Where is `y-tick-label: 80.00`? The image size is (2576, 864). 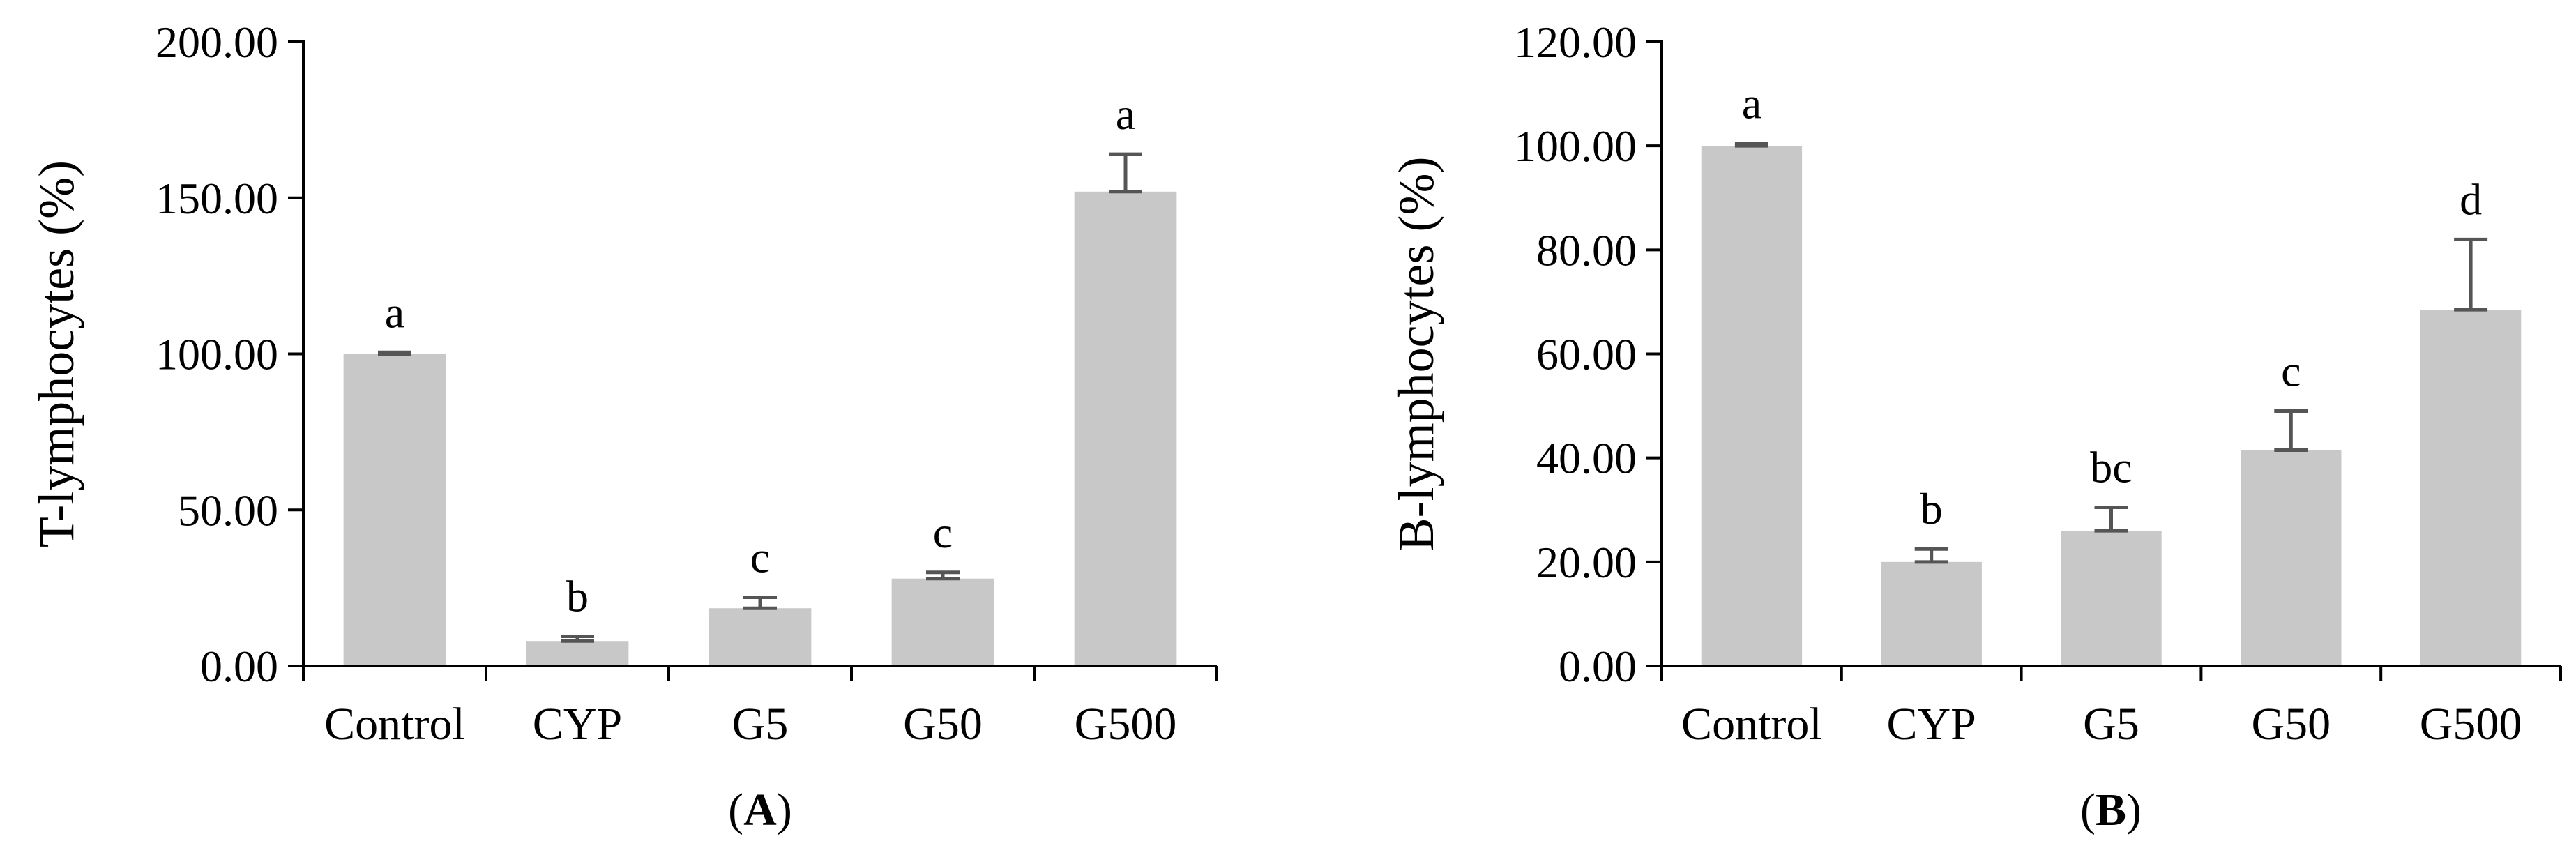
y-tick-label: 80.00 is located at coordinates (1586, 250).